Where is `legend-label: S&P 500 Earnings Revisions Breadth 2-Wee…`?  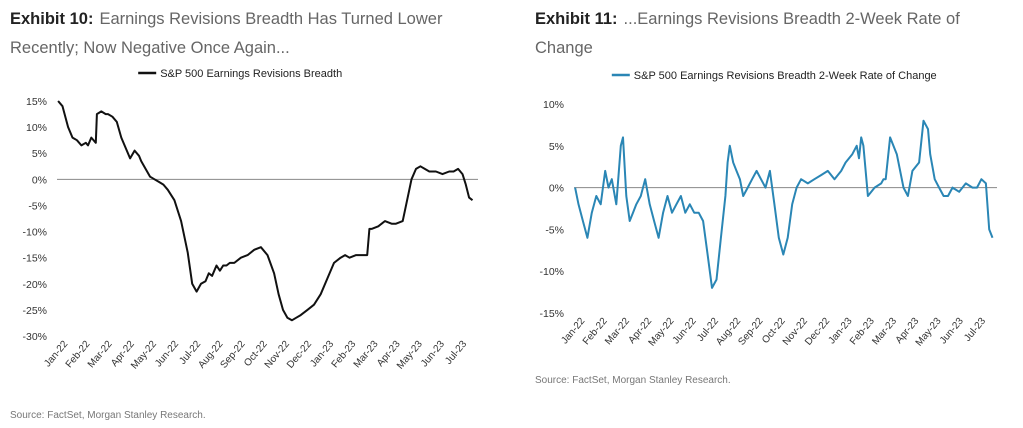 legend-label: S&P 500 Earnings Revisions Breadth 2-Wee… is located at coordinates (785, 76).